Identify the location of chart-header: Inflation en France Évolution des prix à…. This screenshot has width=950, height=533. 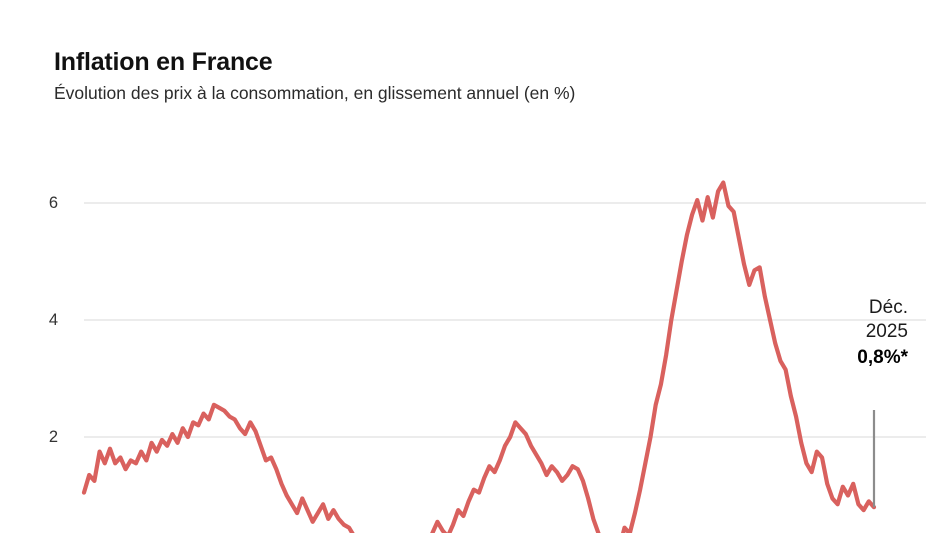
(484, 76).